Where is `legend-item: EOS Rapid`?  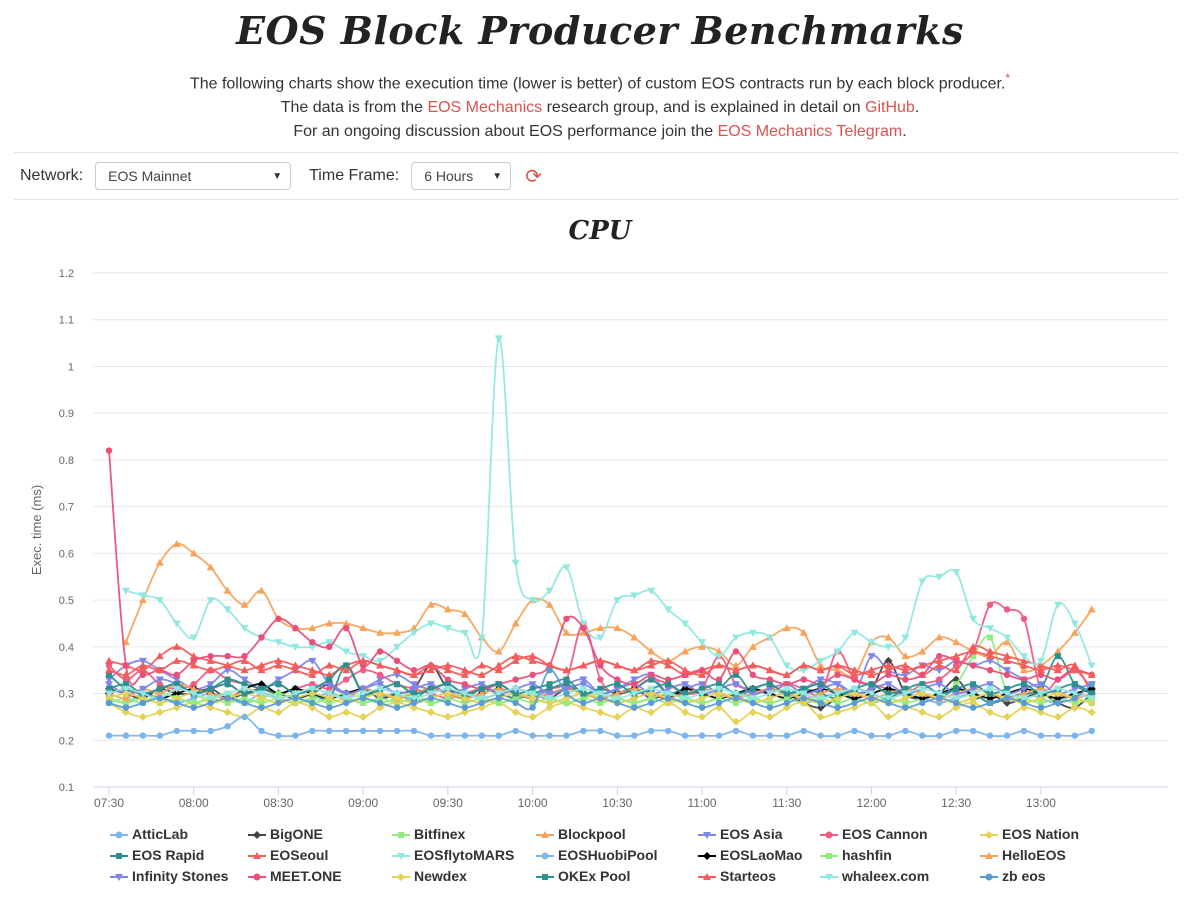 legend-item: EOS Rapid is located at coordinates (157, 855).